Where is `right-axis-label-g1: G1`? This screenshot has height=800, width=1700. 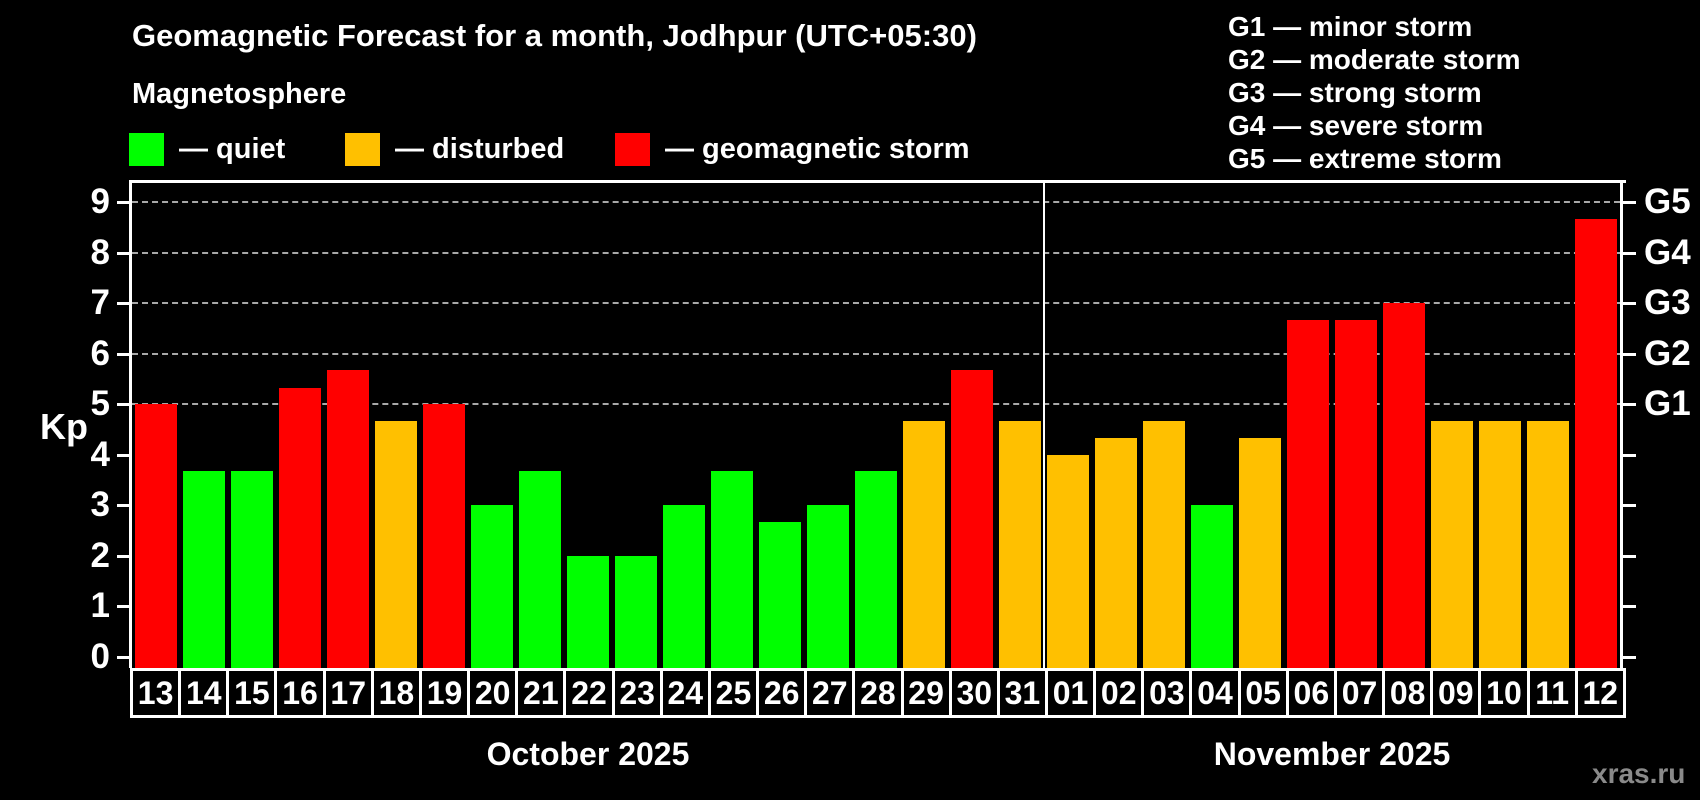
right-axis-label-g1: G1 is located at coordinates (1667, 404).